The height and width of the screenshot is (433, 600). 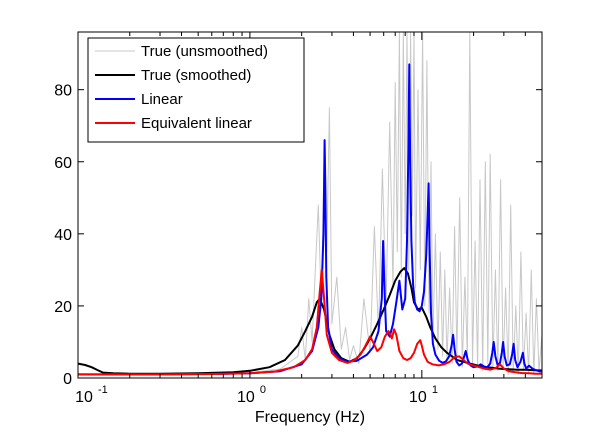 What do you see at coordinates (63, 307) in the screenshot?
I see `y-tick-label: 20` at bounding box center [63, 307].